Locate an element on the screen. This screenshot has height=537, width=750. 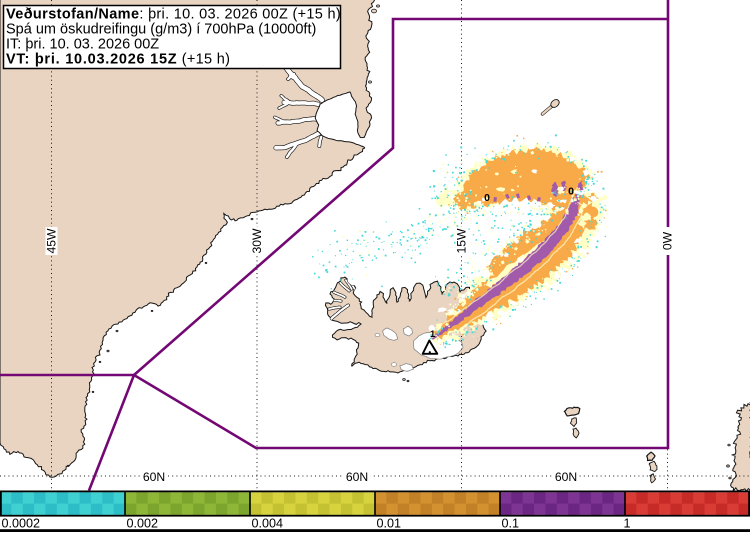
svg-text:VT: þri. 10.03.2026 15Z (+15 h: VT: þri. 10.03.2026 15Z (+15 h) is located at coordinates (118, 60).